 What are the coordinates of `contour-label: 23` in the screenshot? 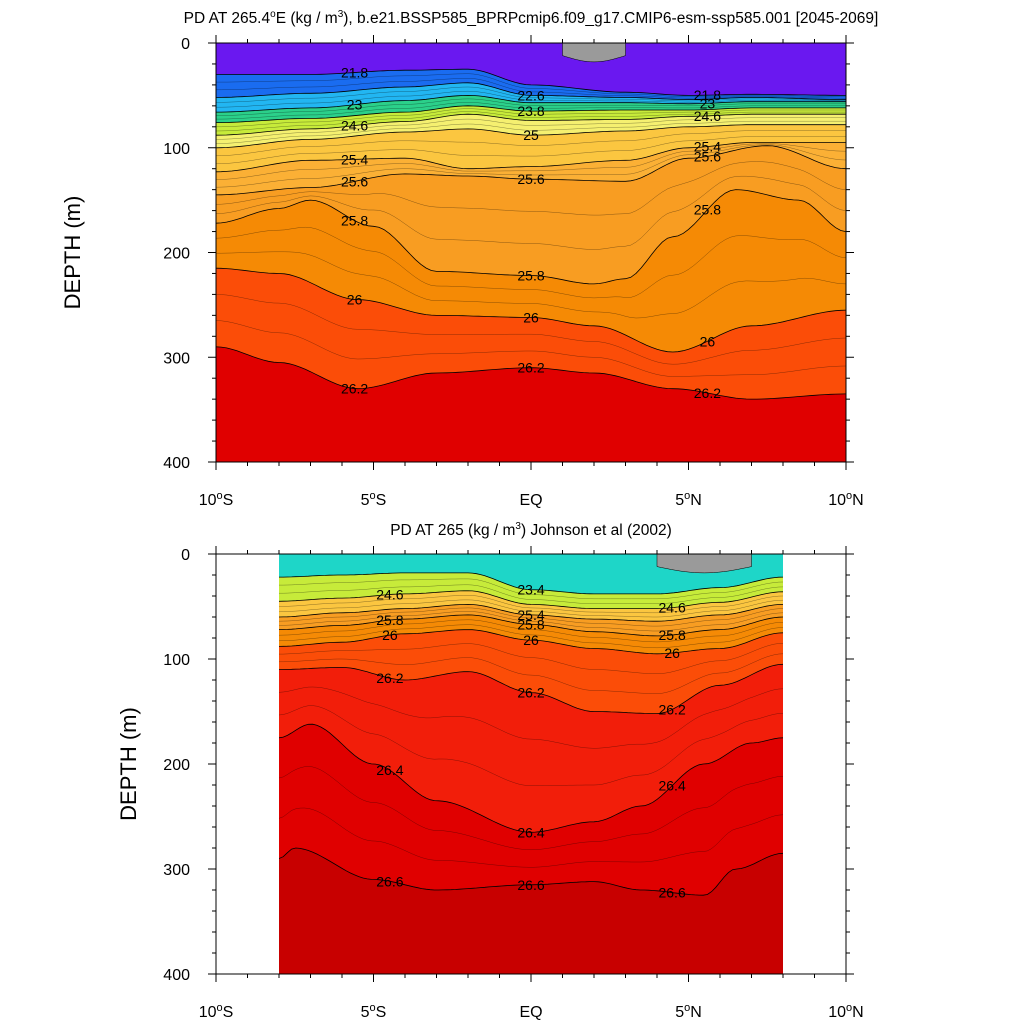 It's located at (355, 105).